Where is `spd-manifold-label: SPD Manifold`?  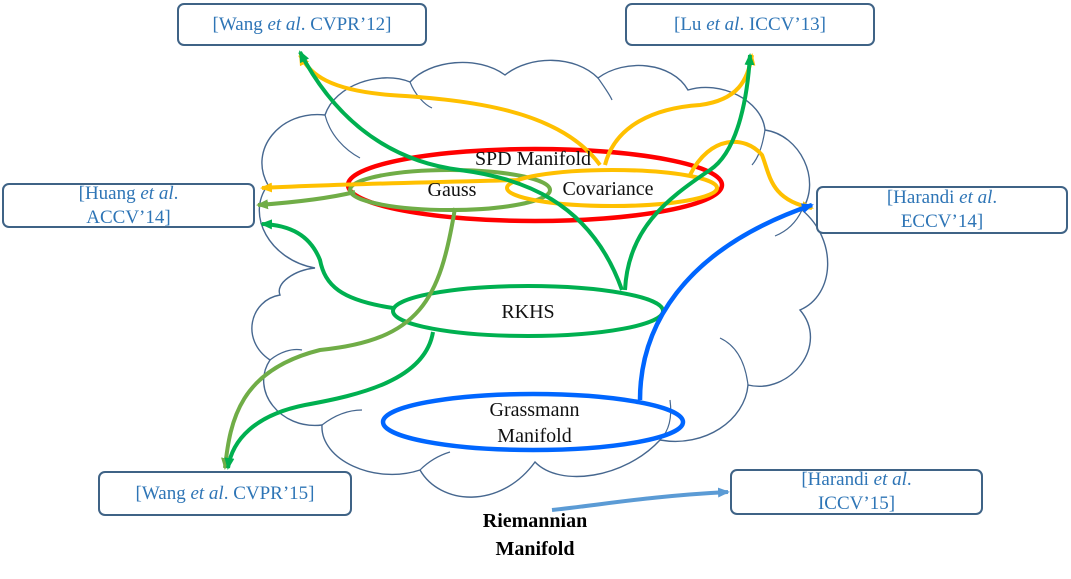 spd-manifold-label: SPD Manifold is located at coordinates (533, 159).